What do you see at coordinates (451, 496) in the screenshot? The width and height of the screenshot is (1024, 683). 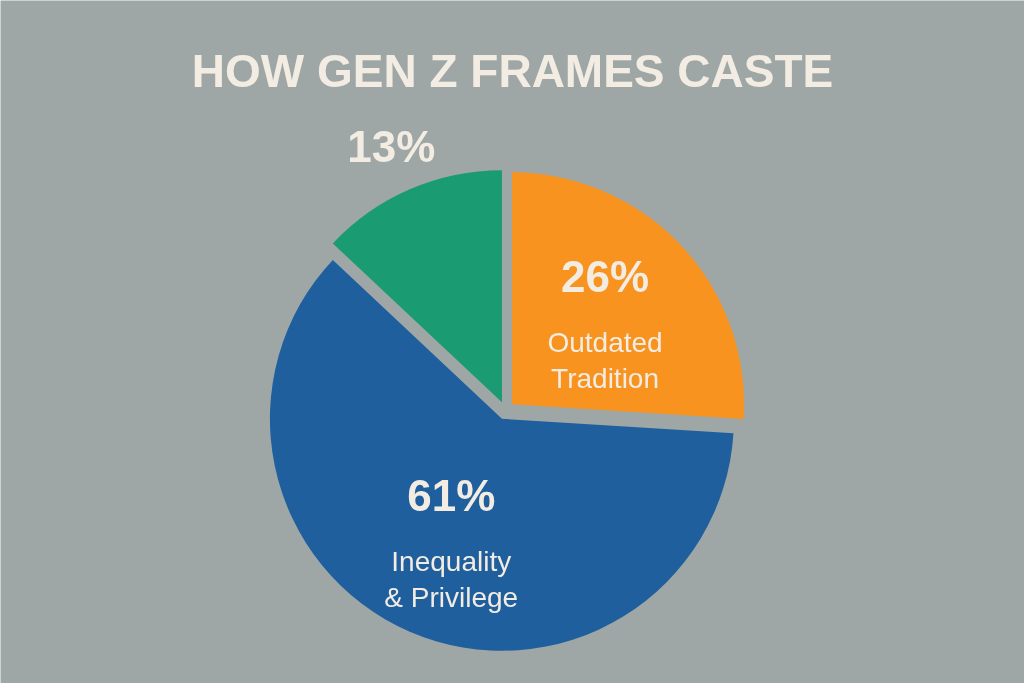 I see `data-label: 61%` at bounding box center [451, 496].